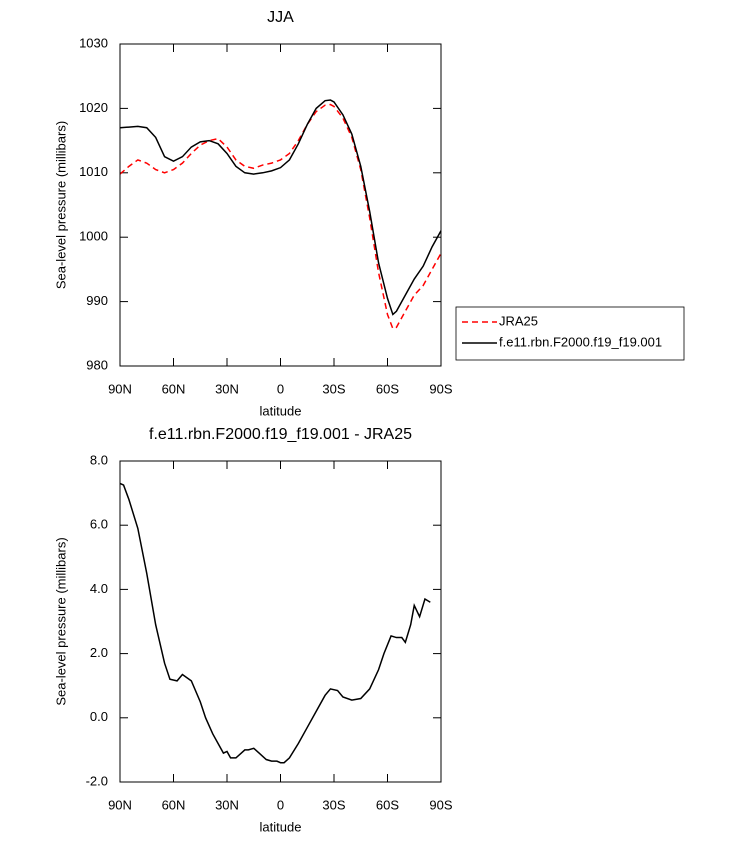 The width and height of the screenshot is (733, 849). Describe the element at coordinates (280, 17) in the screenshot. I see `chart-title: JJA` at that location.